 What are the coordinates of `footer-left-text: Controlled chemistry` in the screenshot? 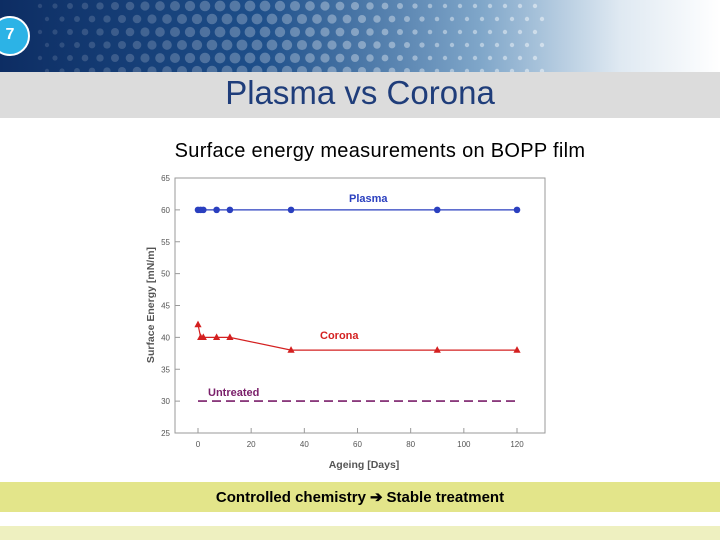 It's located at (290, 497).